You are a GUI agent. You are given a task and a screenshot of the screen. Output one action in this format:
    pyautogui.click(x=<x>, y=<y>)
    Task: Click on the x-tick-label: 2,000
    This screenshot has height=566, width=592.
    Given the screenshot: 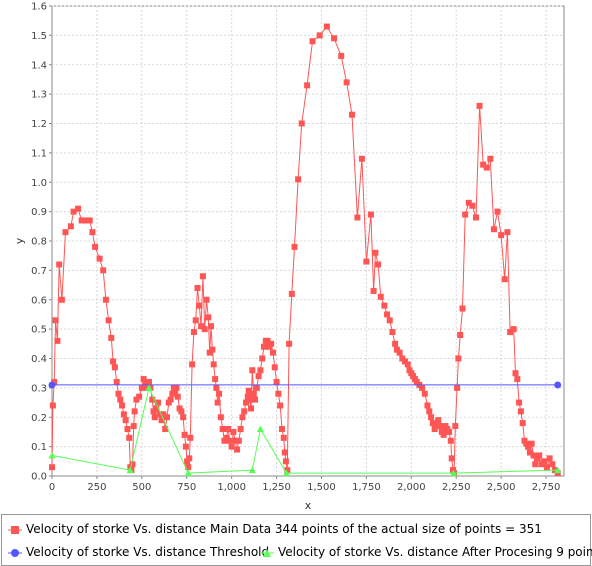 What is the action you would take?
    pyautogui.click(x=411, y=487)
    